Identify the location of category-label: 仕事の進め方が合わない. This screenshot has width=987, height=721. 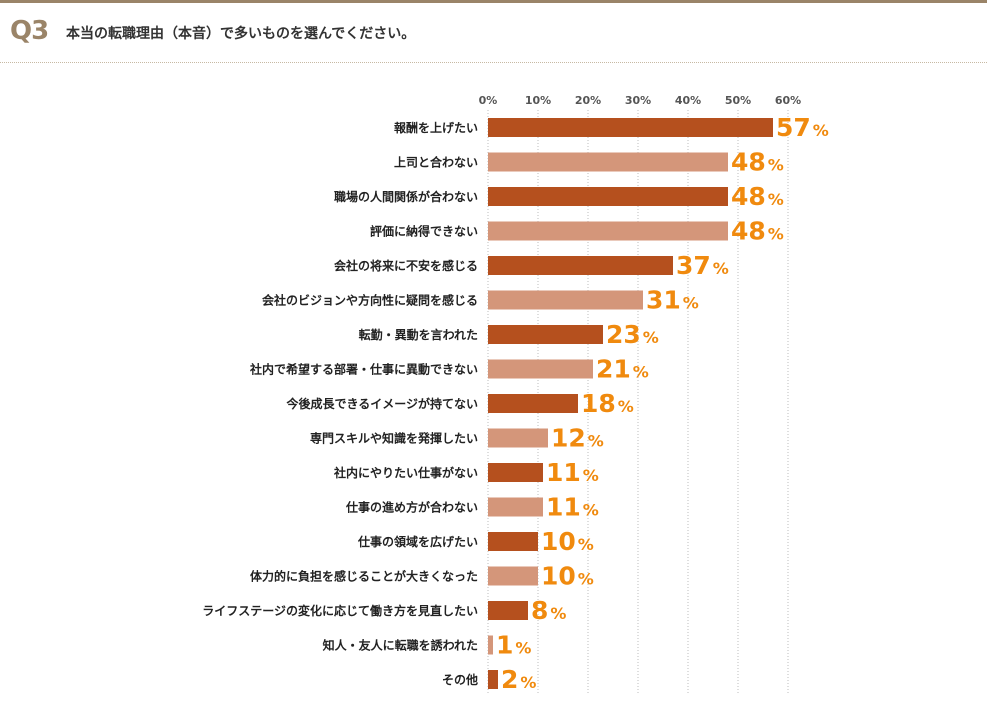
(411, 507).